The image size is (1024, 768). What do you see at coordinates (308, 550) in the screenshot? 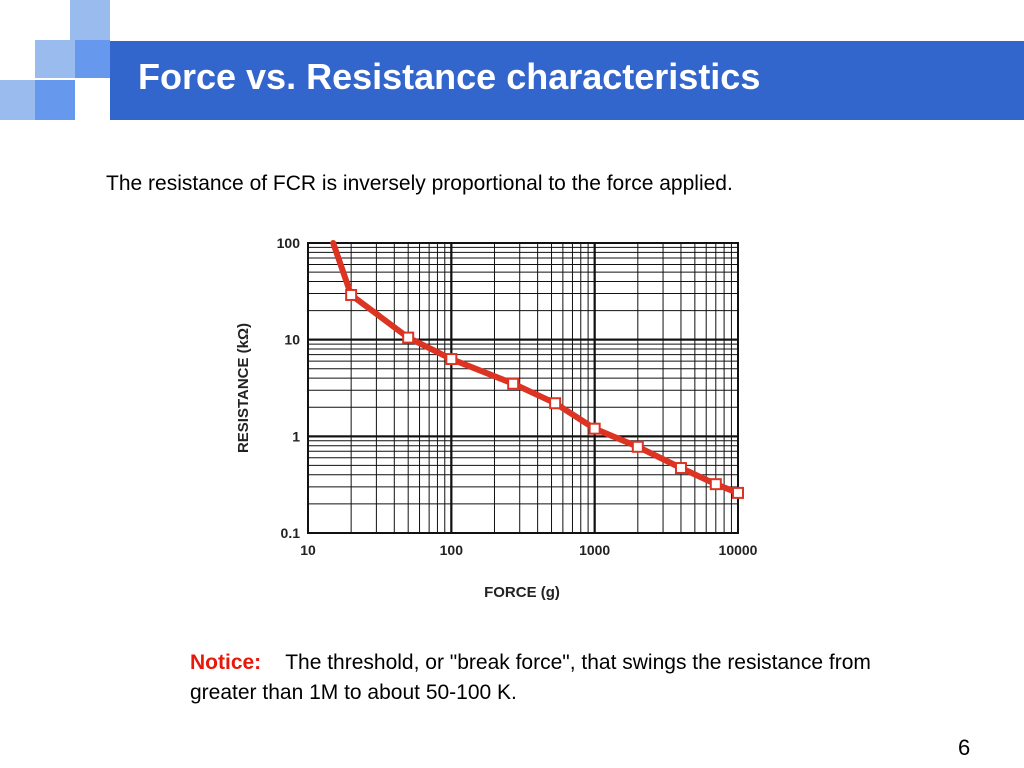
I see `x-tick-label: 10` at bounding box center [308, 550].